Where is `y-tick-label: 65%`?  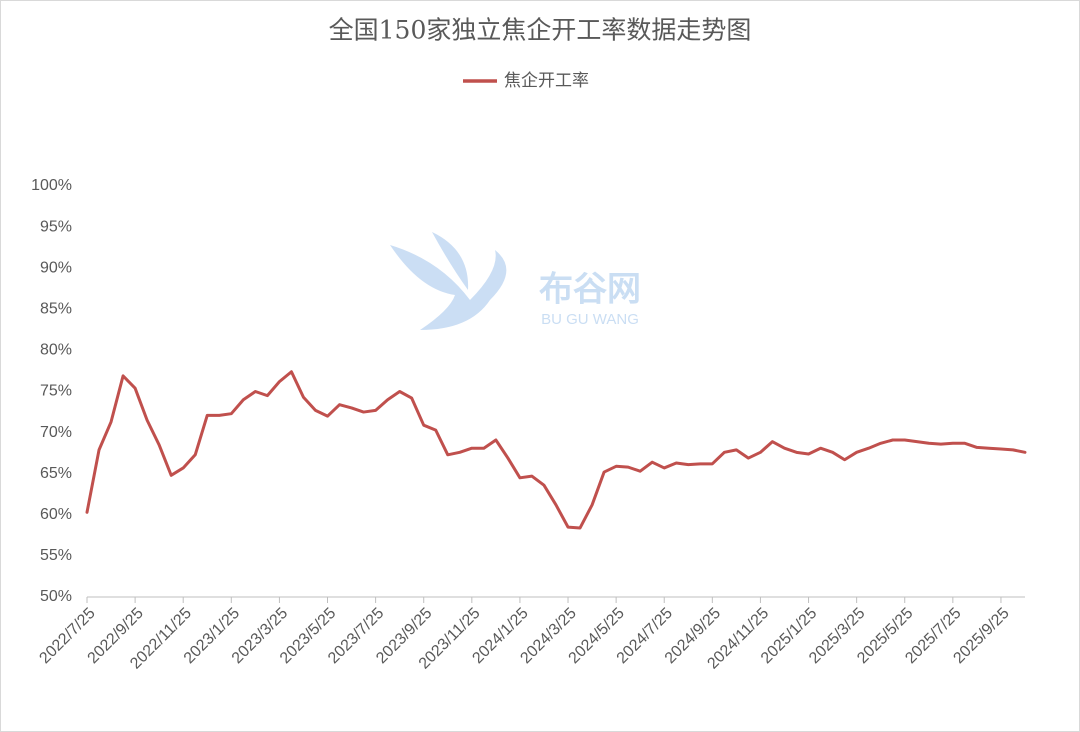
y-tick-label: 65% is located at coordinates (56, 473).